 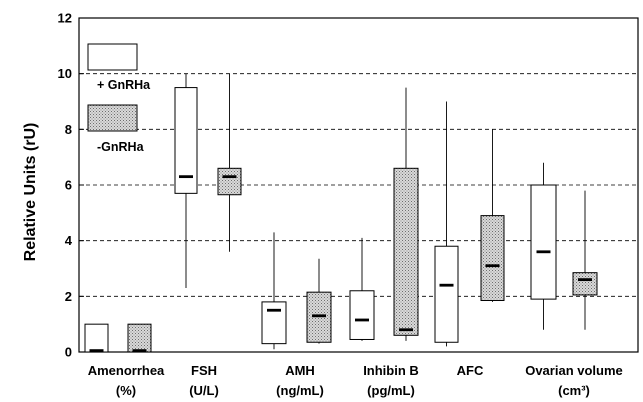 What do you see at coordinates (65, 73) in the screenshot?
I see `y-tick-label: 10` at bounding box center [65, 73].